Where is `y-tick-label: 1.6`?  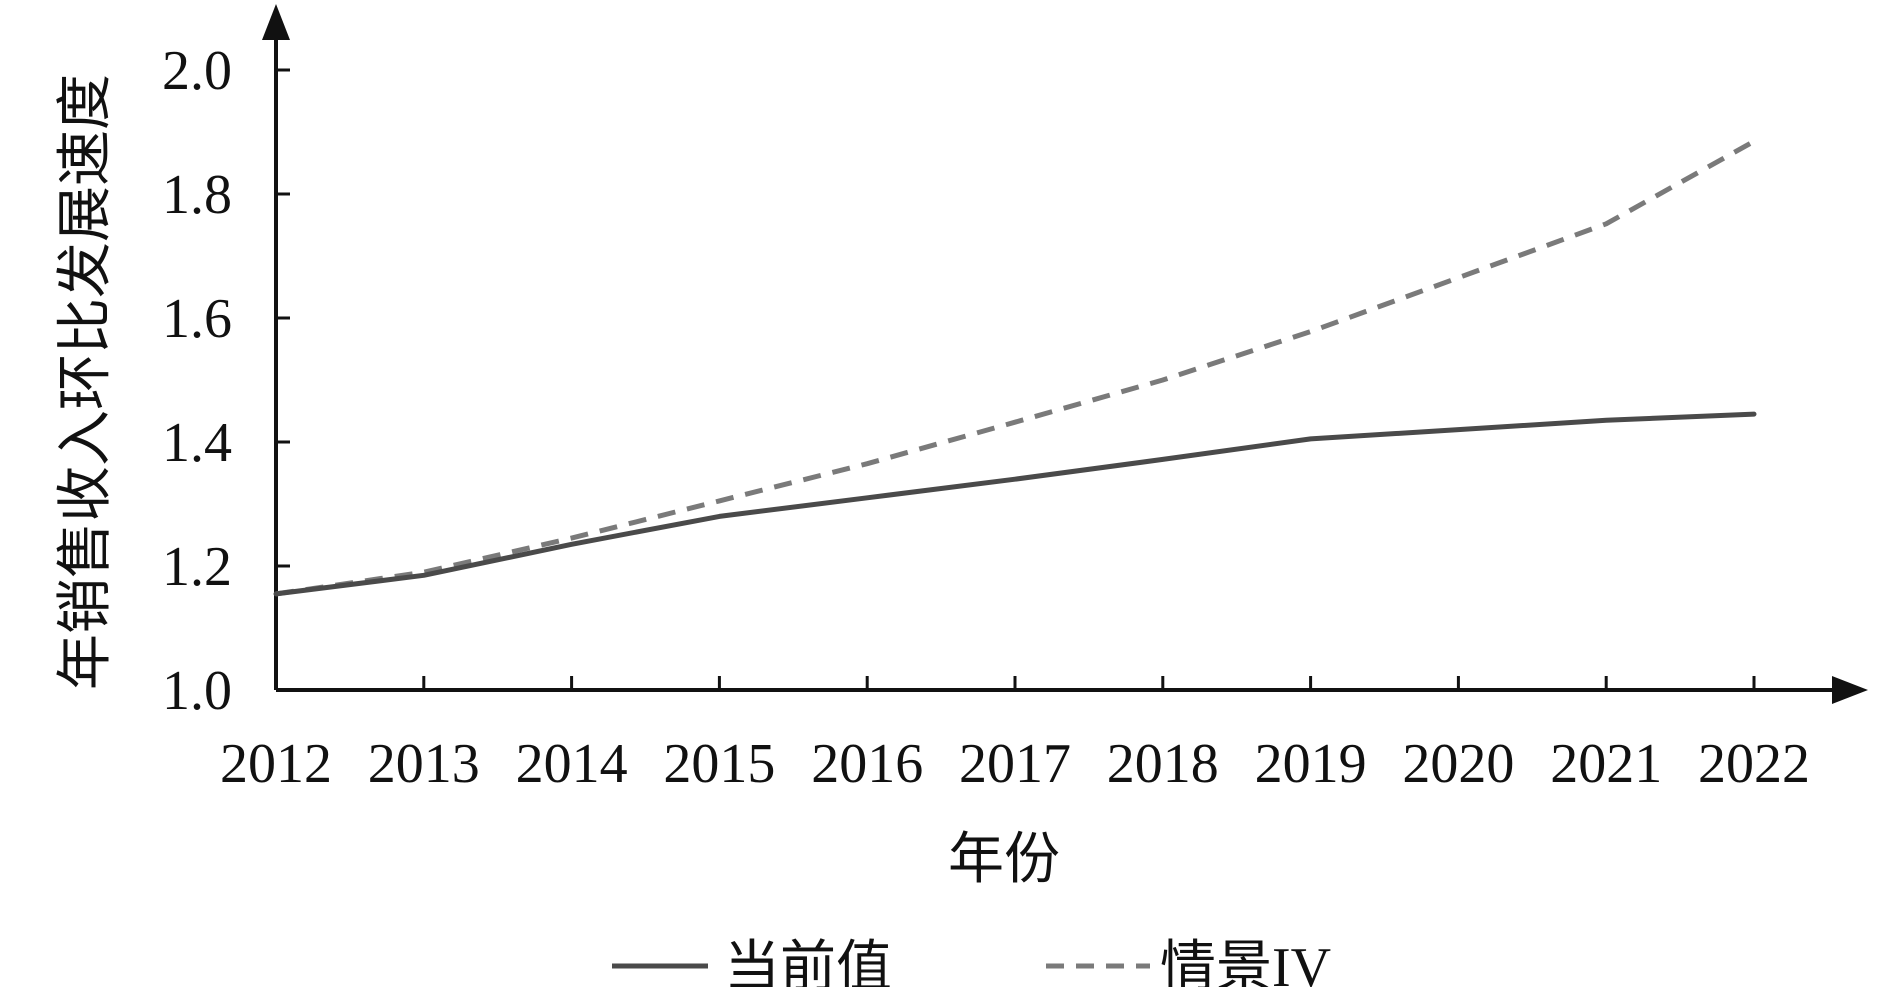
y-tick-label: 1.6 is located at coordinates (197, 319).